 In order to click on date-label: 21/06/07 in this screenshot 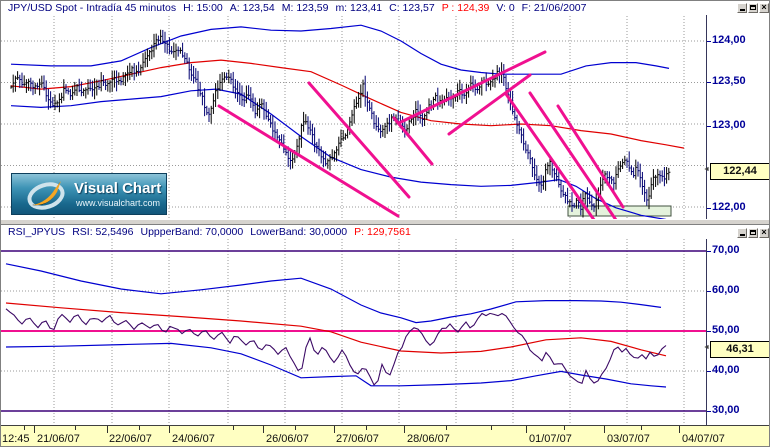, I will do `click(58, 439)`.